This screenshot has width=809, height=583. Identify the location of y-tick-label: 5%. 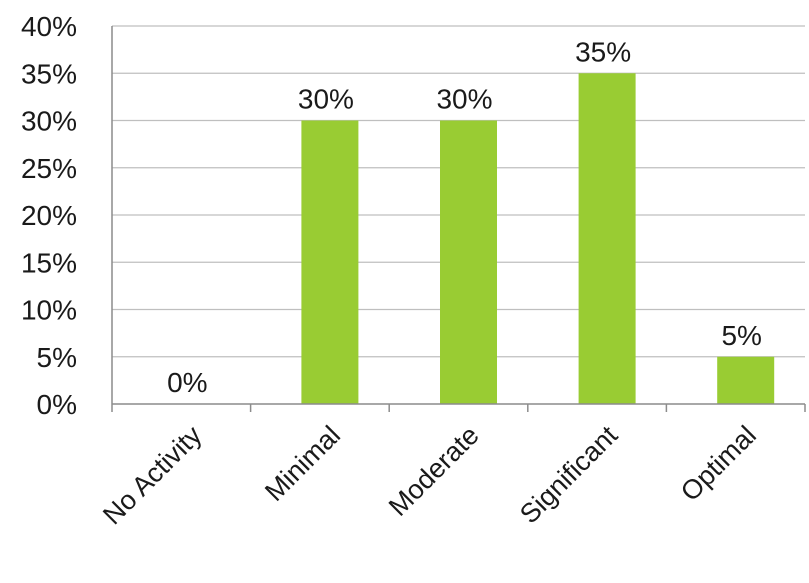
(57, 357).